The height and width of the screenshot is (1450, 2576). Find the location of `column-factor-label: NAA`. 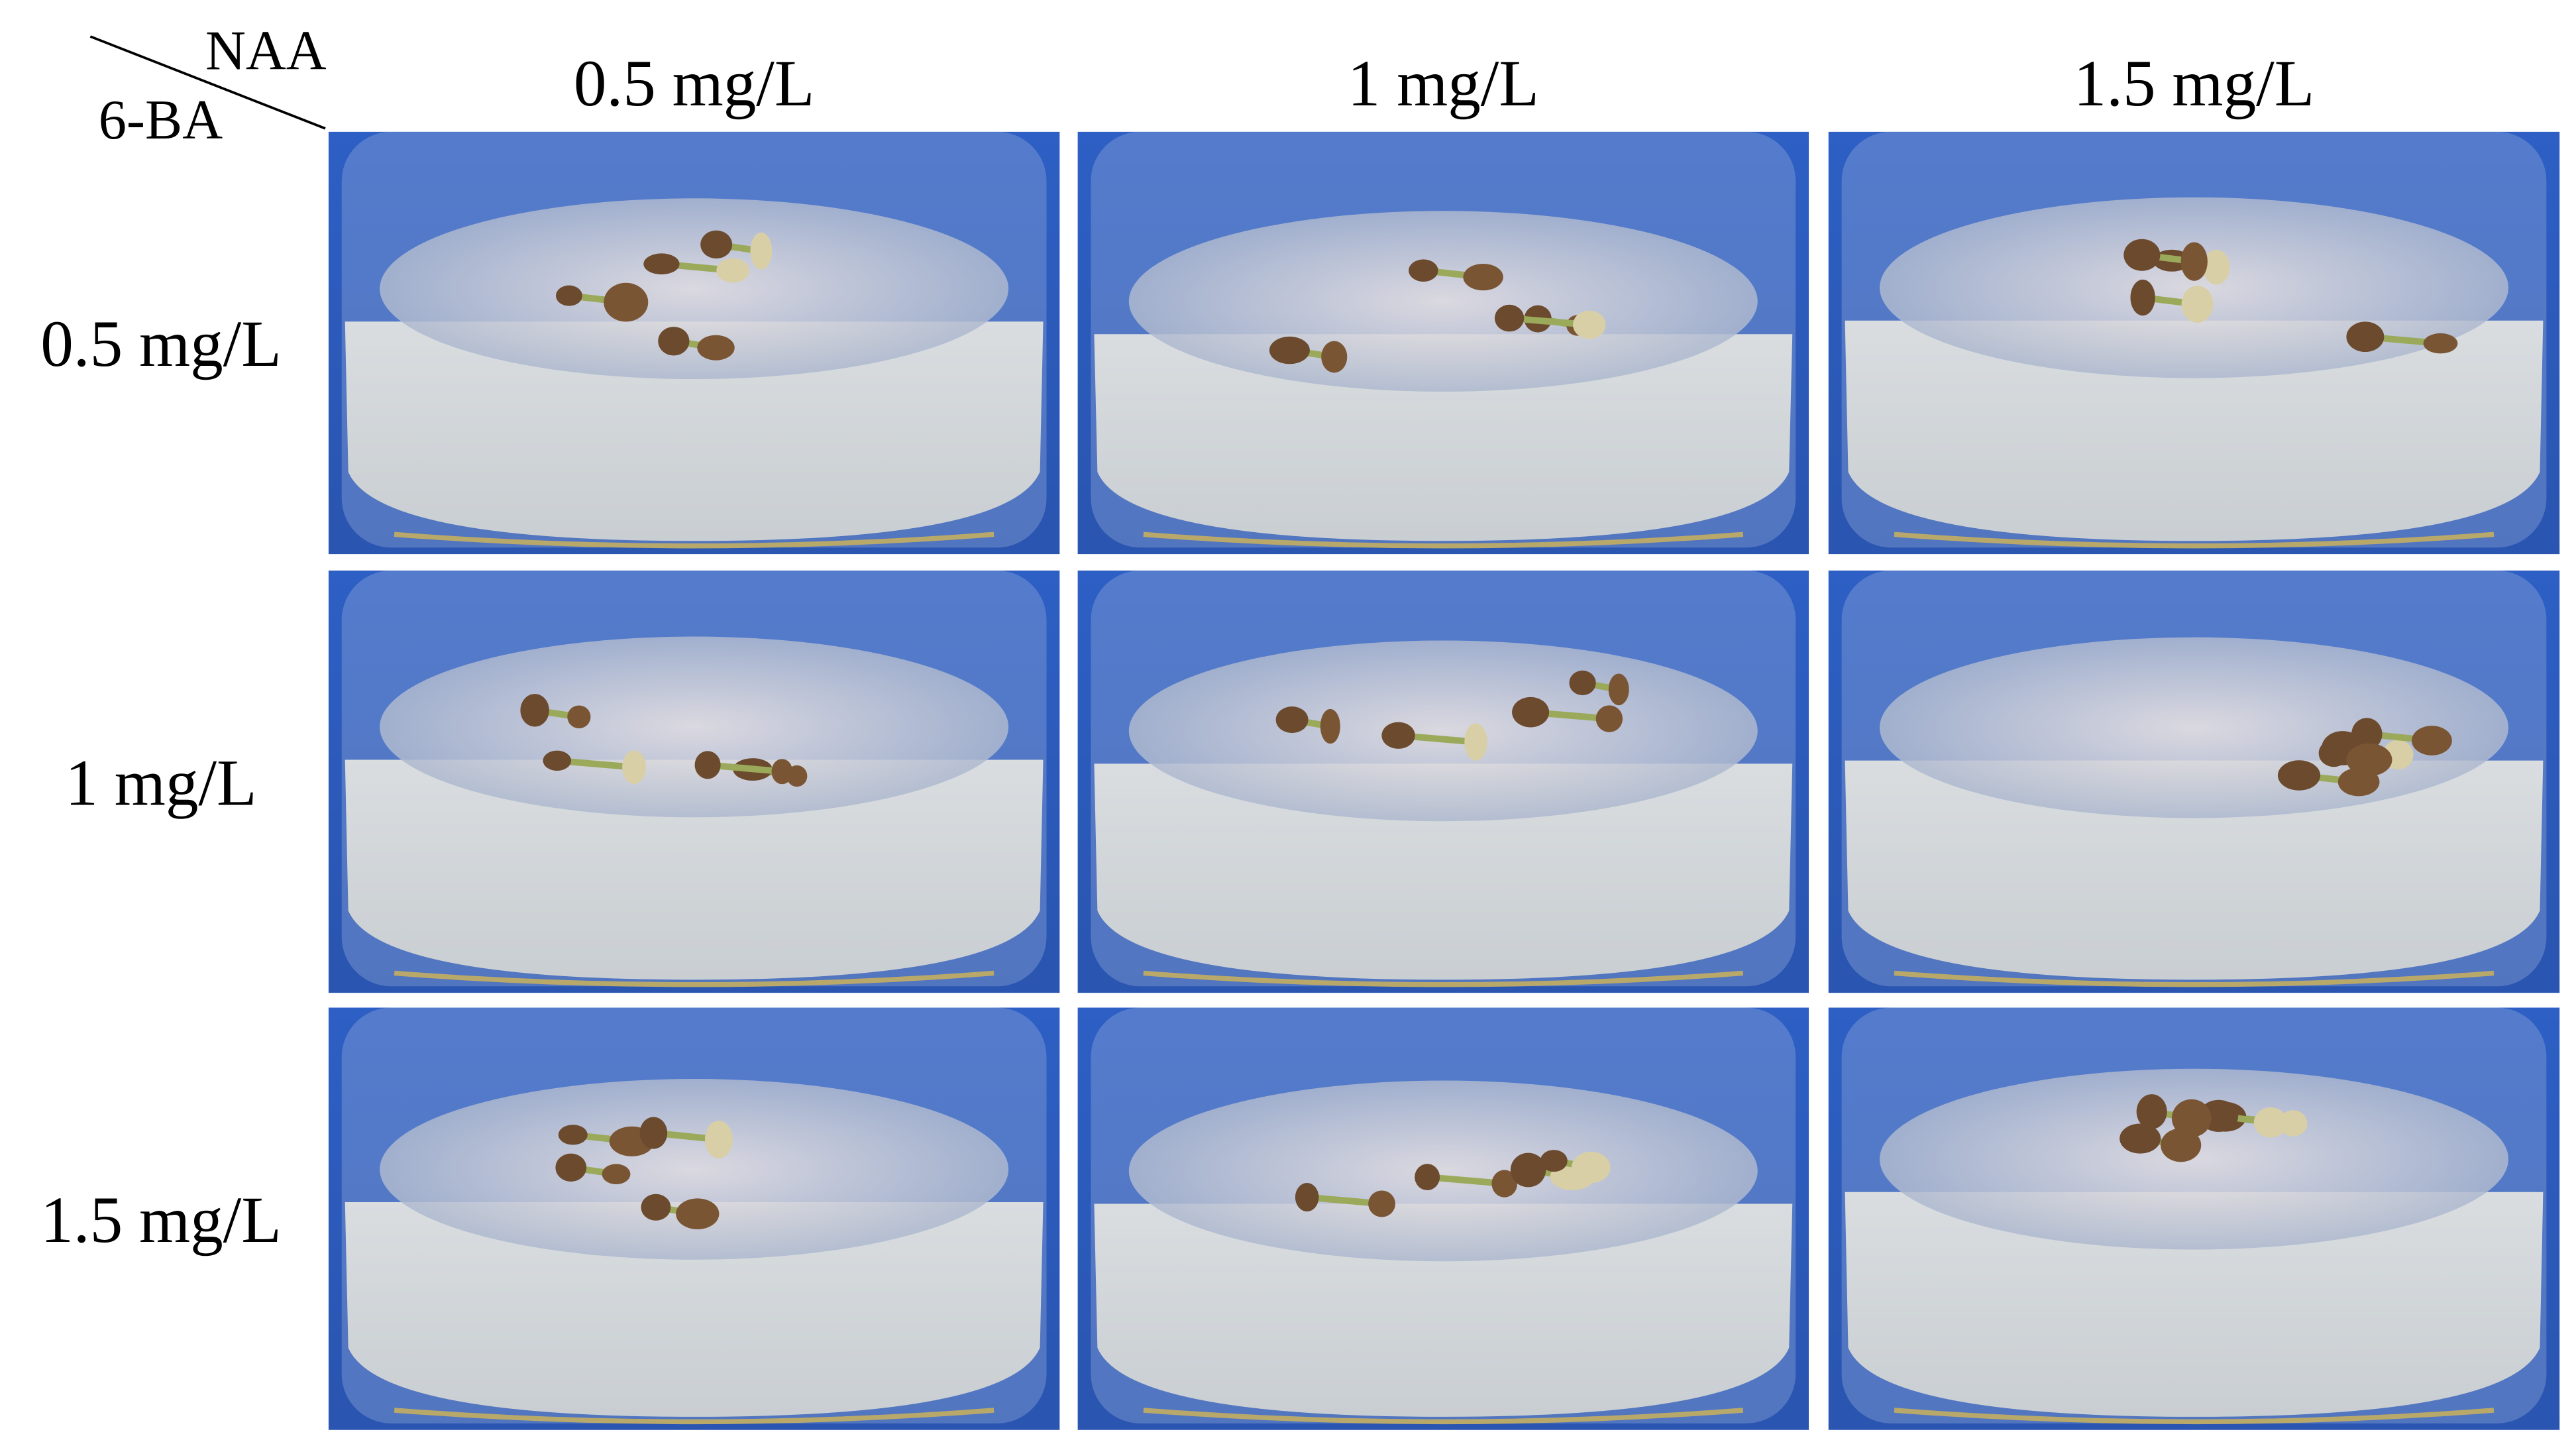

column-factor-label: NAA is located at coordinates (266, 52).